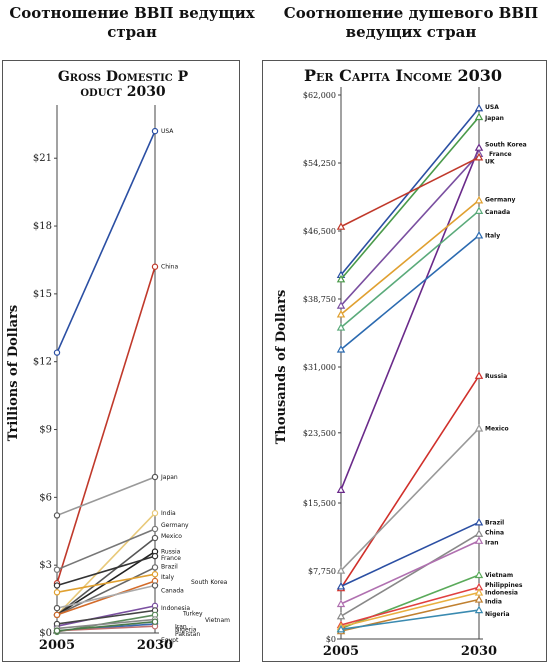  What do you see at coordinates (45, 430) in the screenshot?
I see `y-tick-label: $9` at bounding box center [45, 430].